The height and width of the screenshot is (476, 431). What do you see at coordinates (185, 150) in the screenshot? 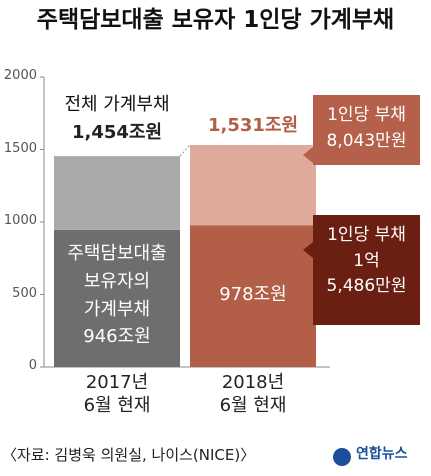
I see `connector` at bounding box center [185, 150].